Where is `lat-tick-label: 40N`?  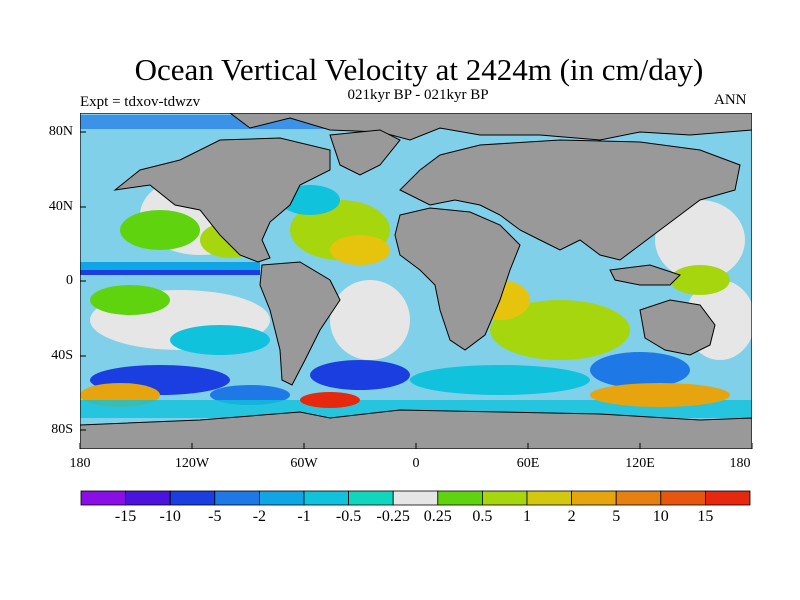
lat-tick-label: 40N is located at coordinates (60, 206).